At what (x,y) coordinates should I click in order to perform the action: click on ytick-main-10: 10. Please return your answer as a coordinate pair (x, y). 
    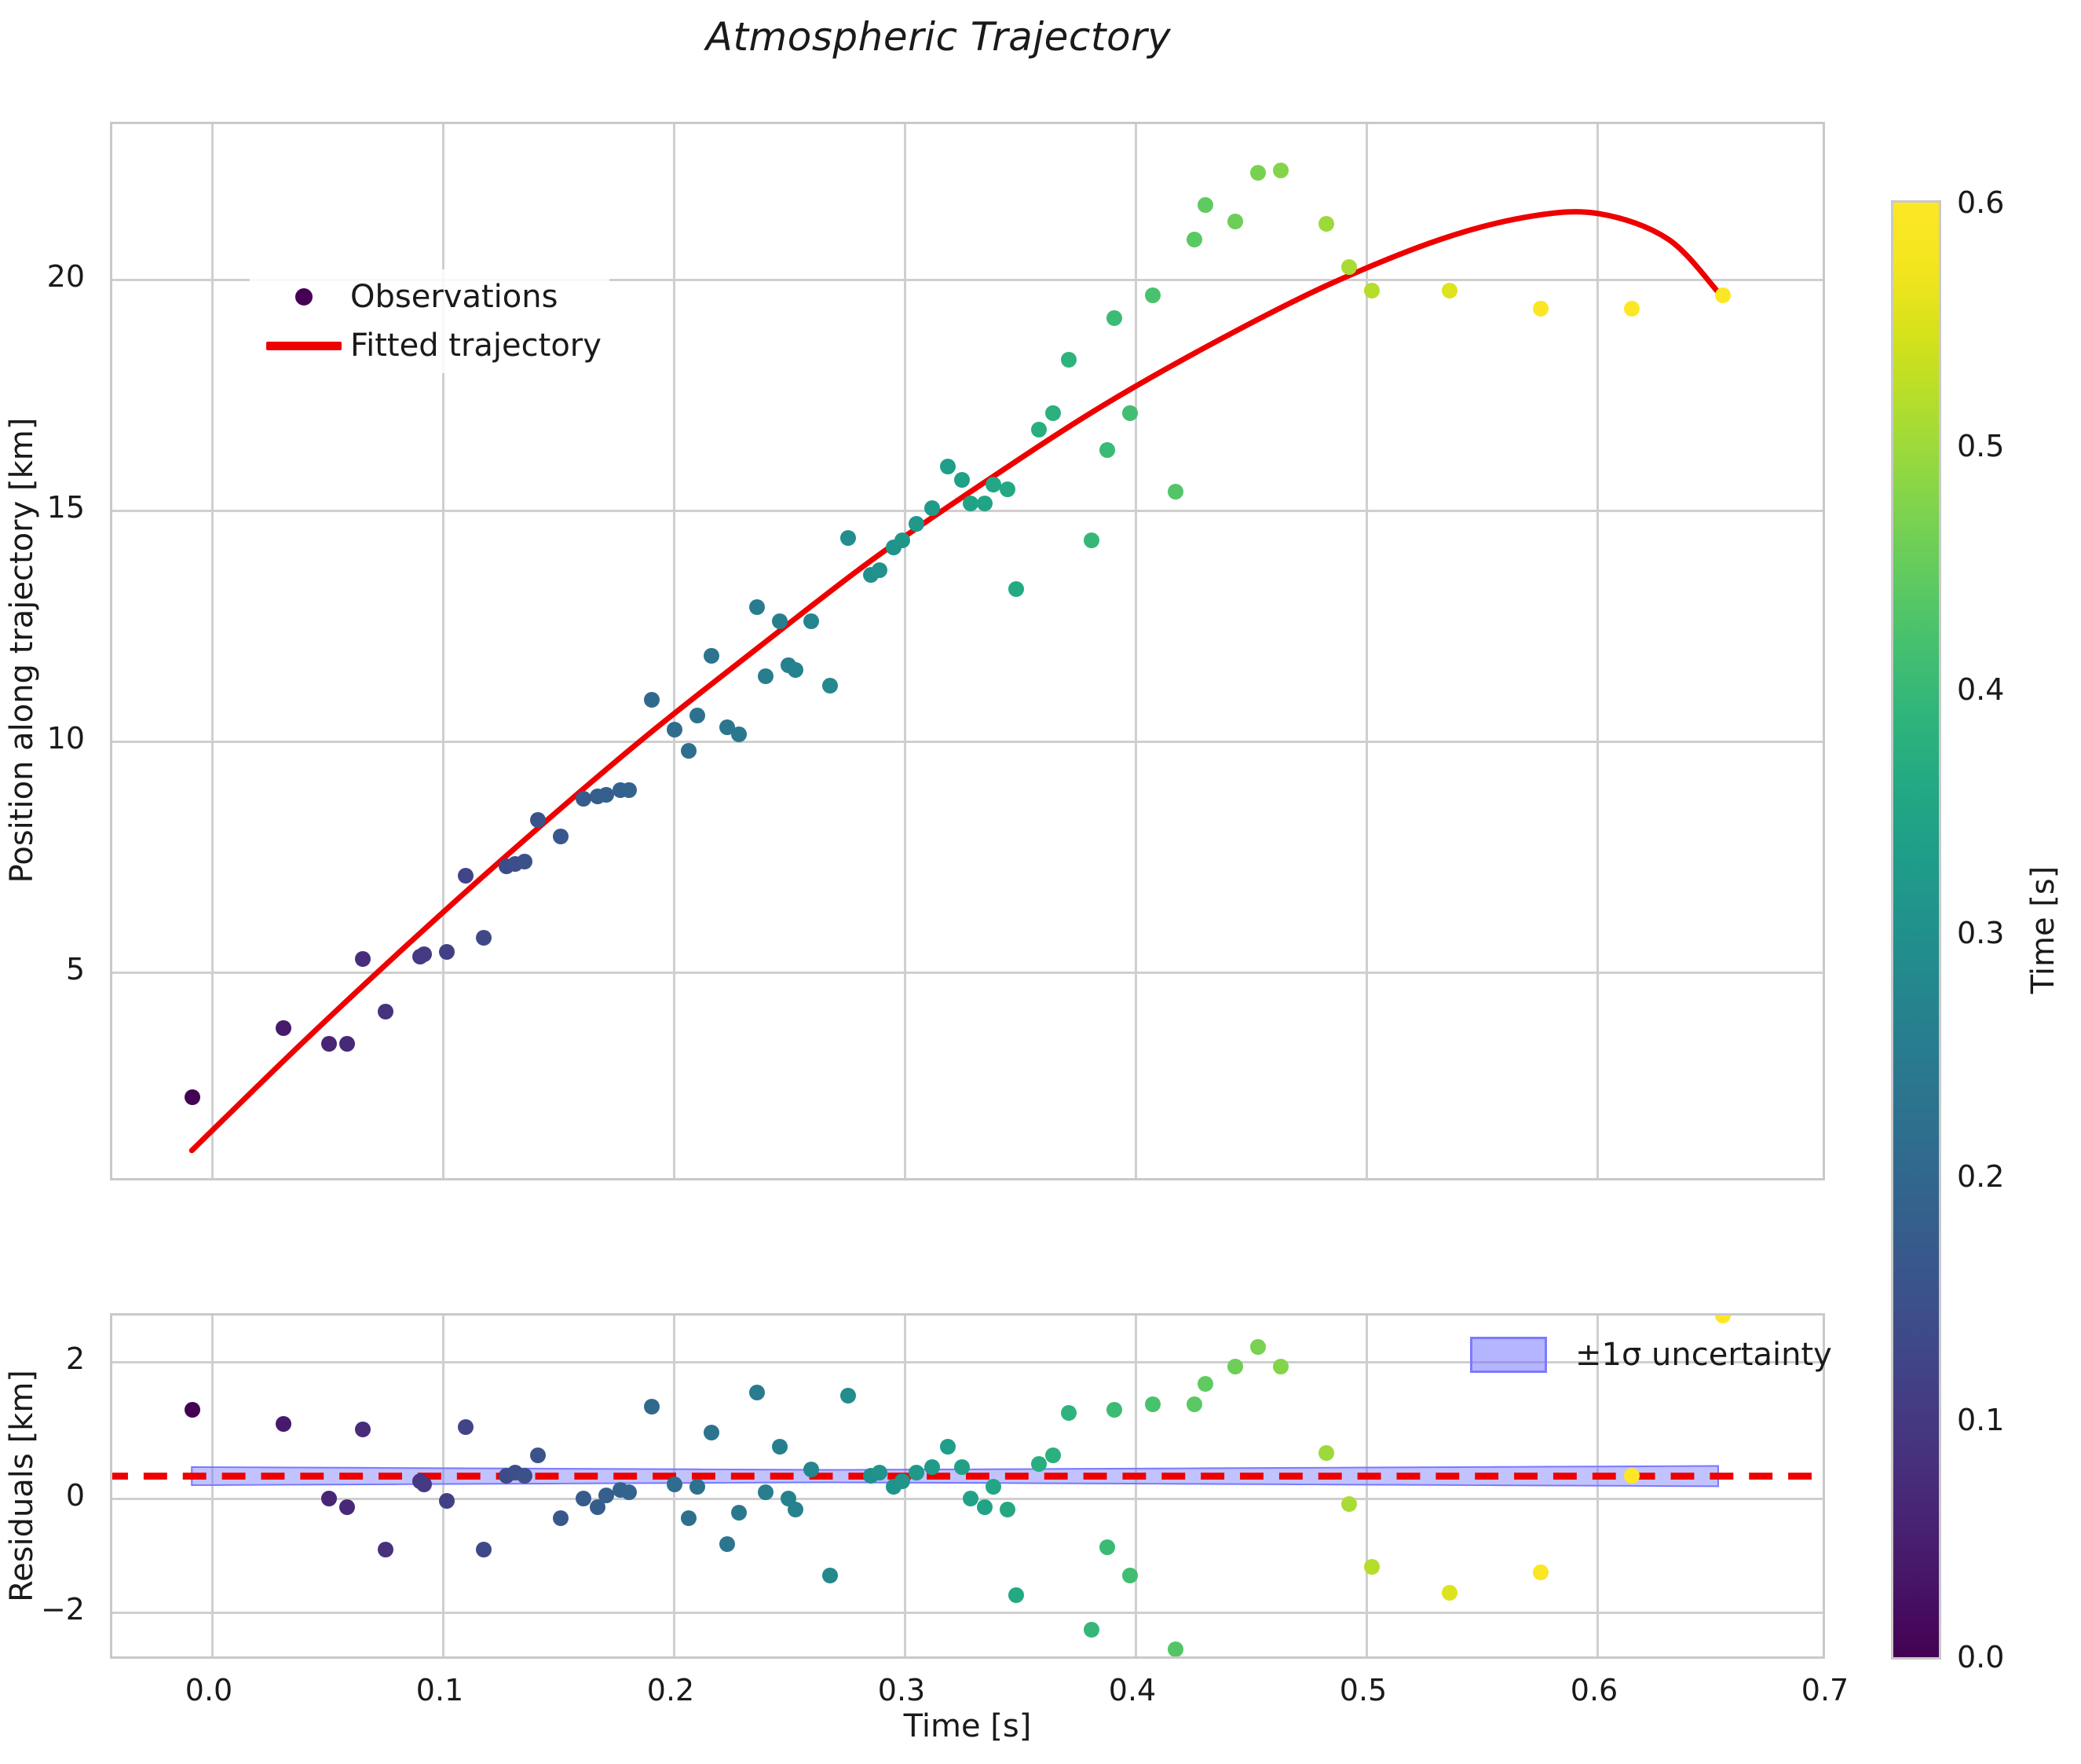
    Looking at the image, I should click on (66, 738).